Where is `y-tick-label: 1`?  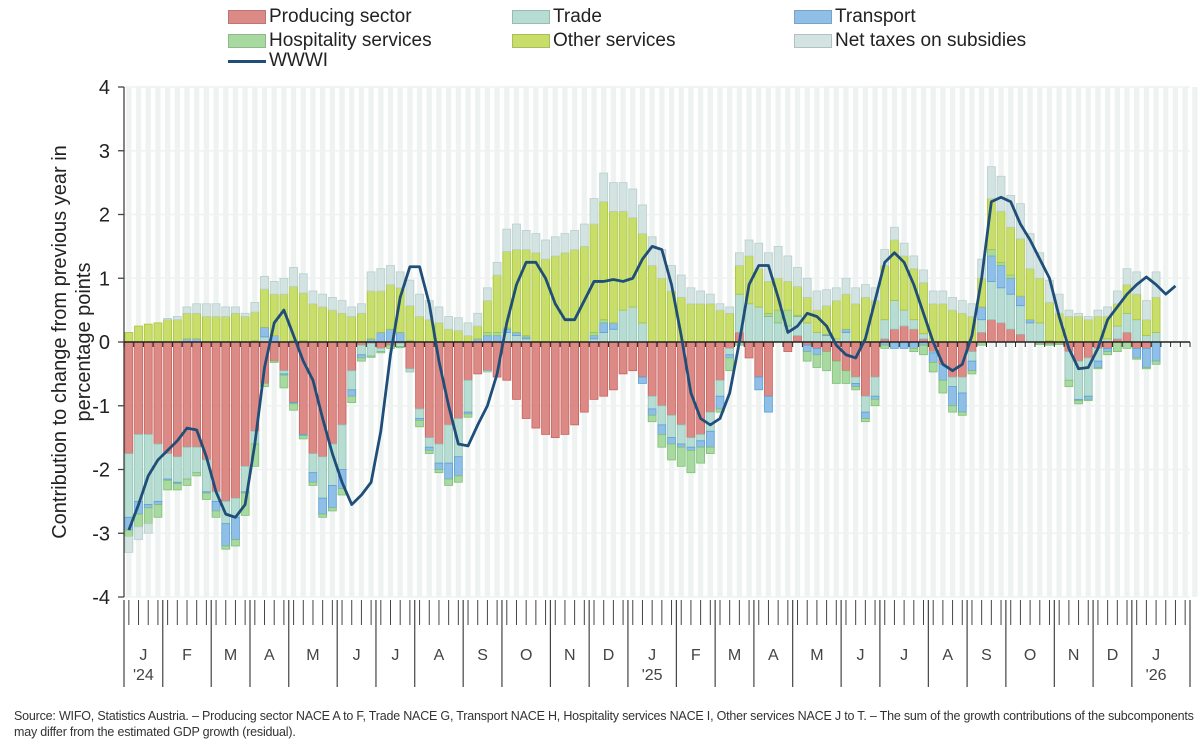 y-tick-label: 1 is located at coordinates (104, 279).